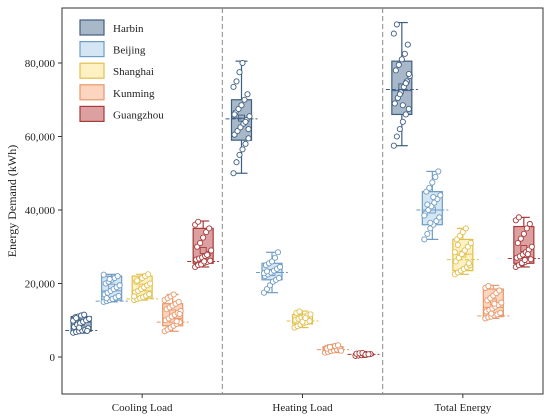 This screenshot has width=550, height=419. Describe the element at coordinates (40, 64) in the screenshot. I see `y-tick-label: 80,000` at that location.